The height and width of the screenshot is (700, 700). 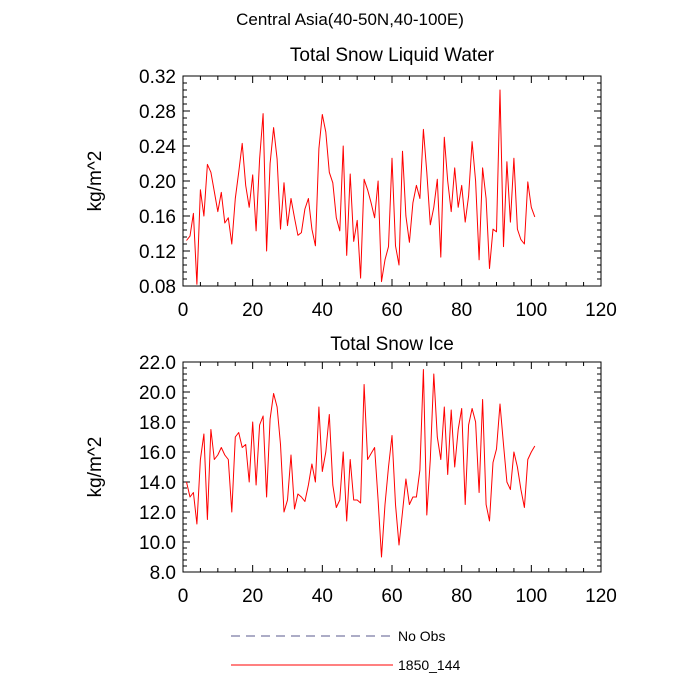 I want to click on y-tick-label: 0.12, so click(x=157, y=252).